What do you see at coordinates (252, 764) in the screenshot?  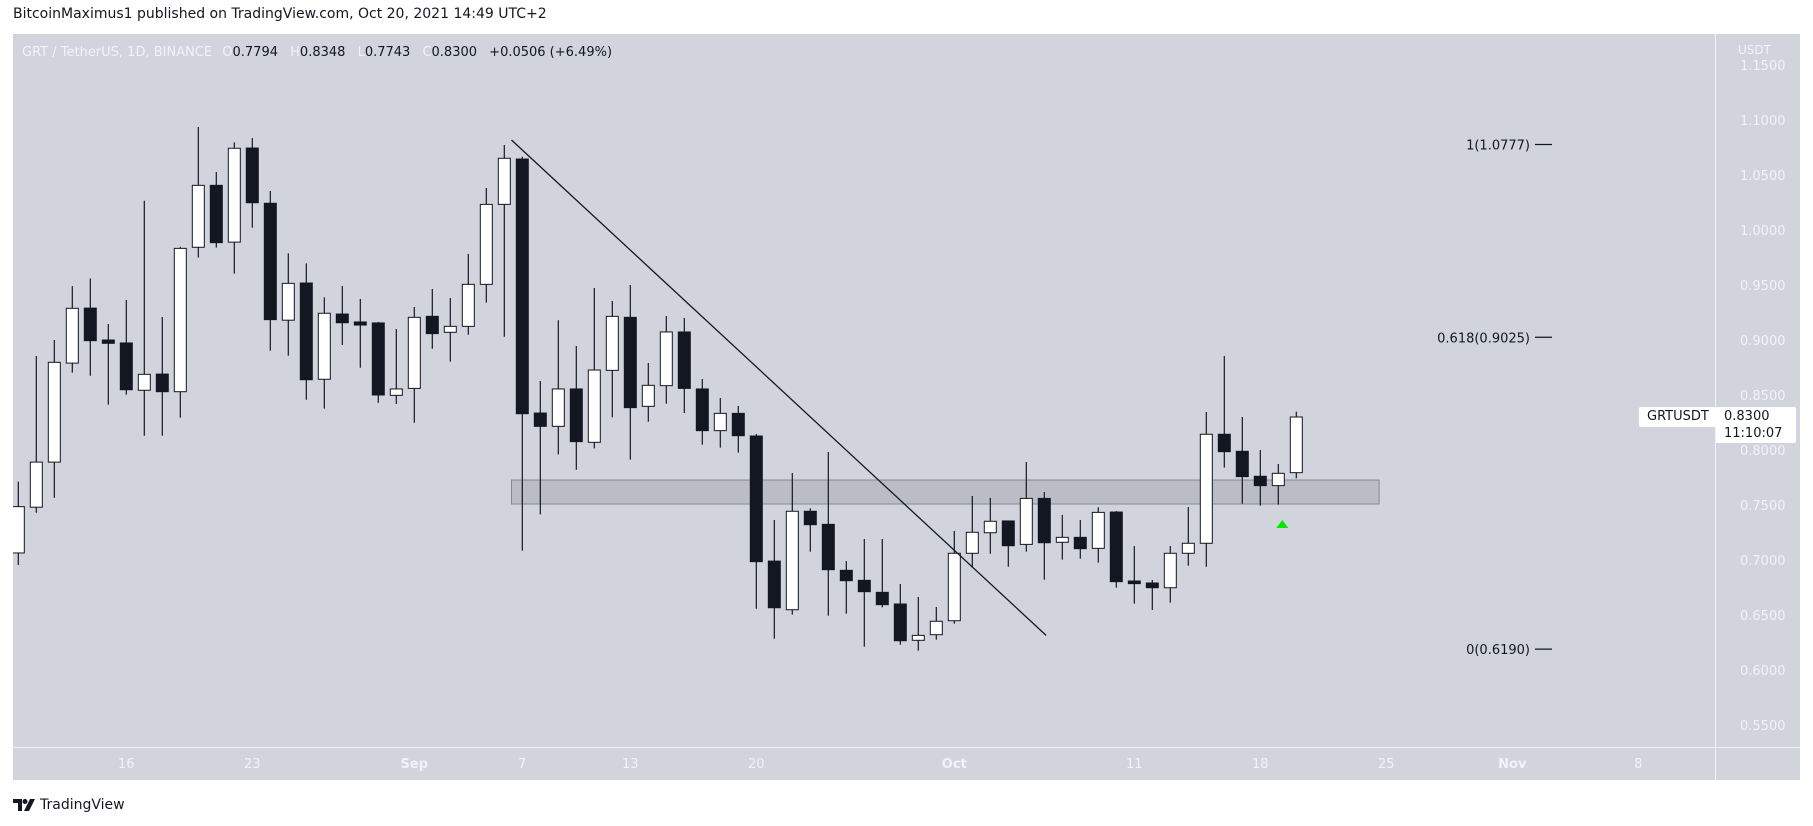 I see `time-tick-label: 23` at bounding box center [252, 764].